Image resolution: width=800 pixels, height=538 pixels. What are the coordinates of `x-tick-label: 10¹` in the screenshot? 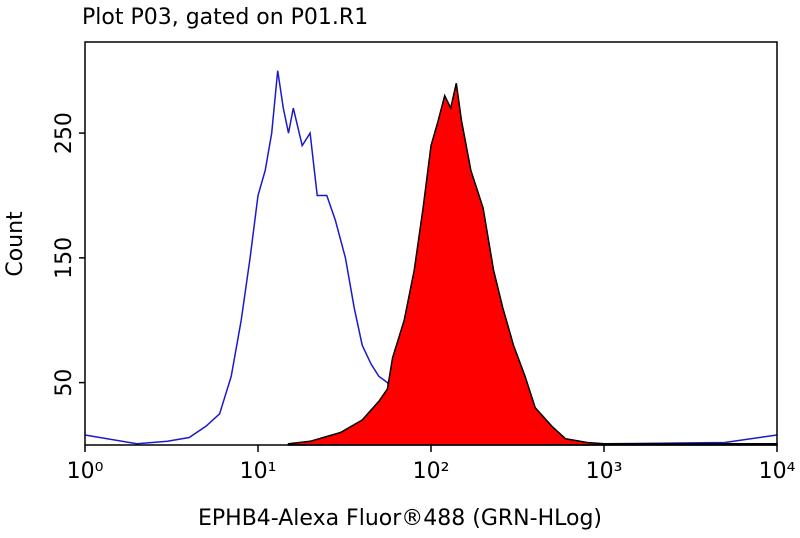 It's located at (258, 471).